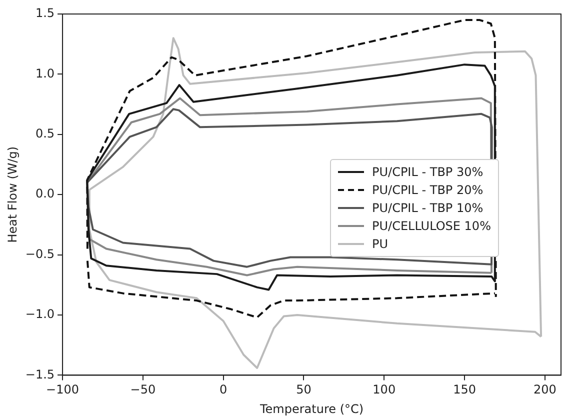 The image size is (565, 419). Describe the element at coordinates (143, 389) in the screenshot. I see `x-tick-label: −50` at that location.